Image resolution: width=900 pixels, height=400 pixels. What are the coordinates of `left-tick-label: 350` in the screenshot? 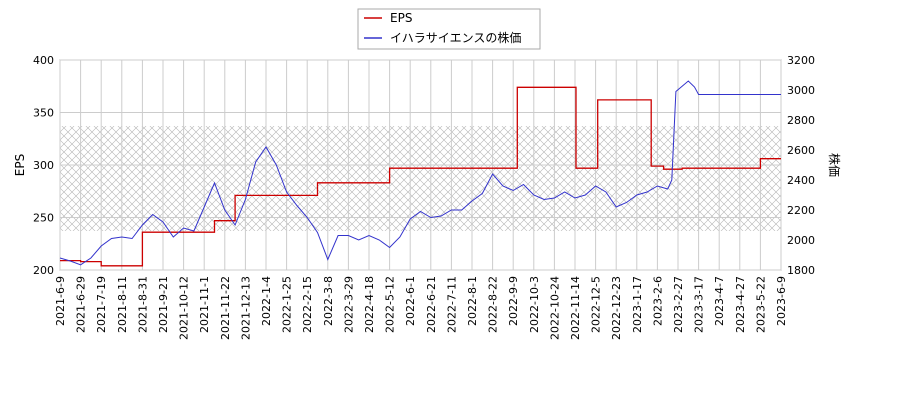 It's located at (43, 113).